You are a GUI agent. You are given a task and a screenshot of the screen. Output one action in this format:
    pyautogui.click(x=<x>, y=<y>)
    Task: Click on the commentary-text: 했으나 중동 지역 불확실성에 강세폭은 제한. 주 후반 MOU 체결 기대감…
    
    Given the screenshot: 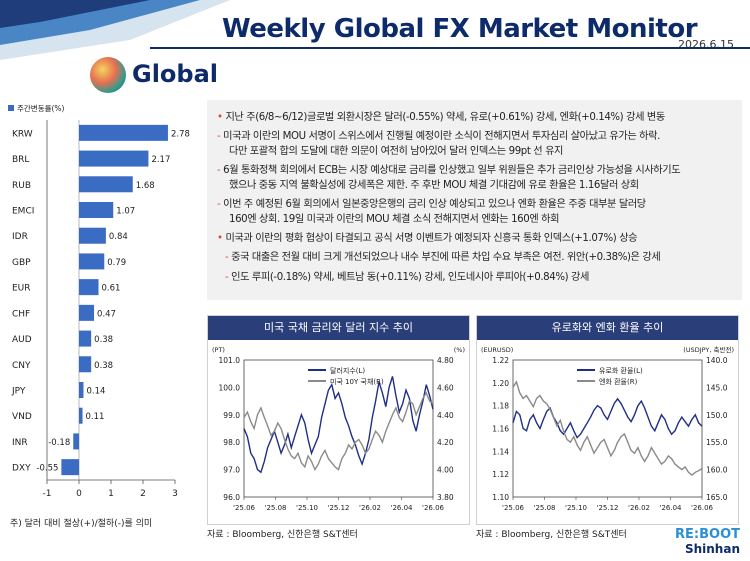 What is the action you would take?
    pyautogui.click(x=434, y=185)
    